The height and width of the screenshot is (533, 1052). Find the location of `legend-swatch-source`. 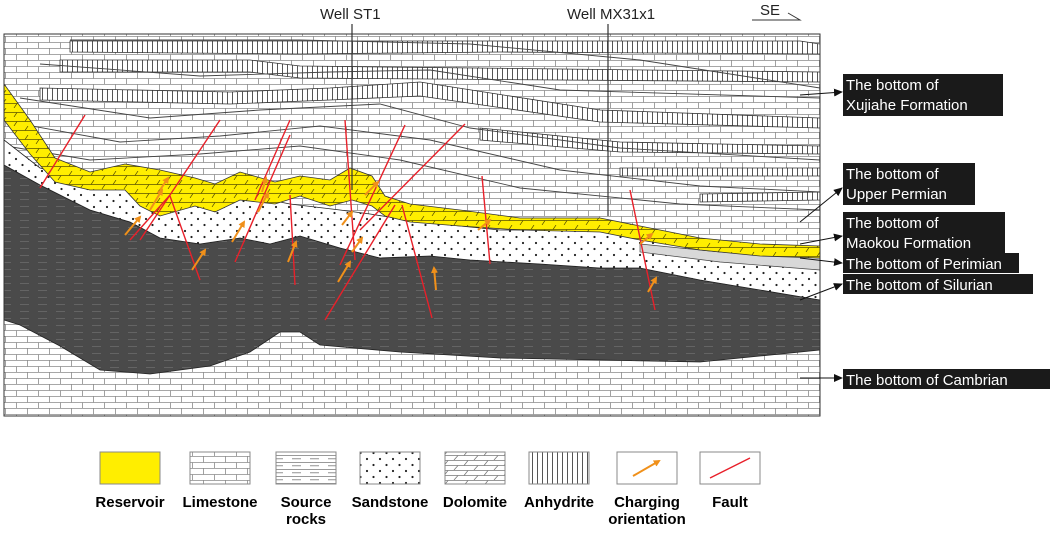

legend-swatch-source is located at coordinates (306, 468).